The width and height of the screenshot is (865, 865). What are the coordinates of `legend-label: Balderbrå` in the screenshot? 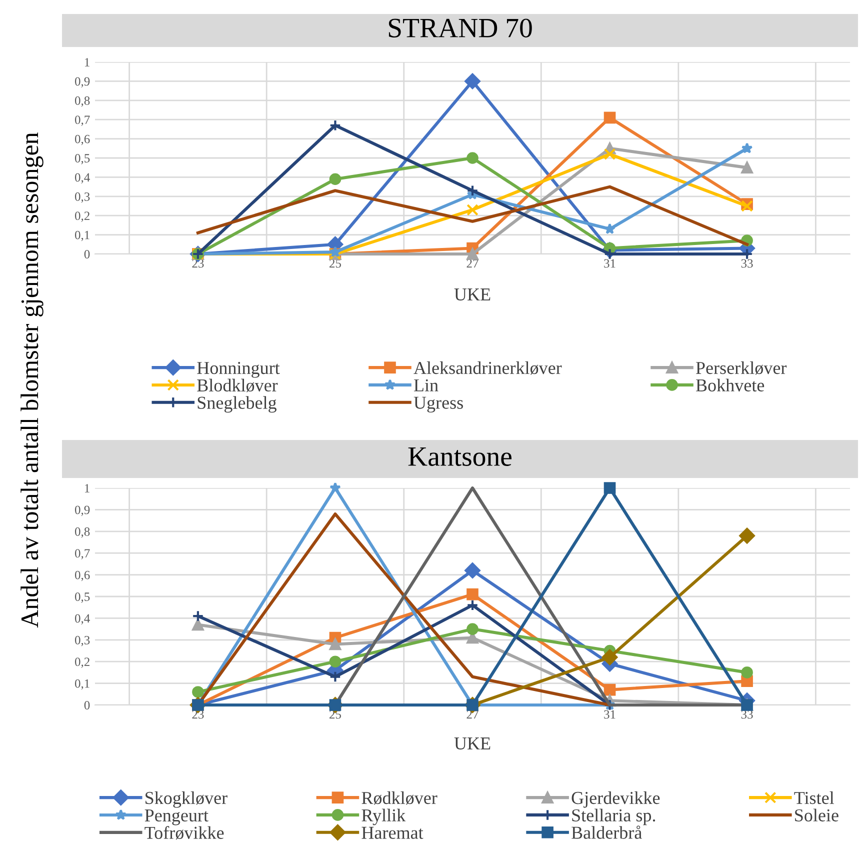 It's located at (607, 832).